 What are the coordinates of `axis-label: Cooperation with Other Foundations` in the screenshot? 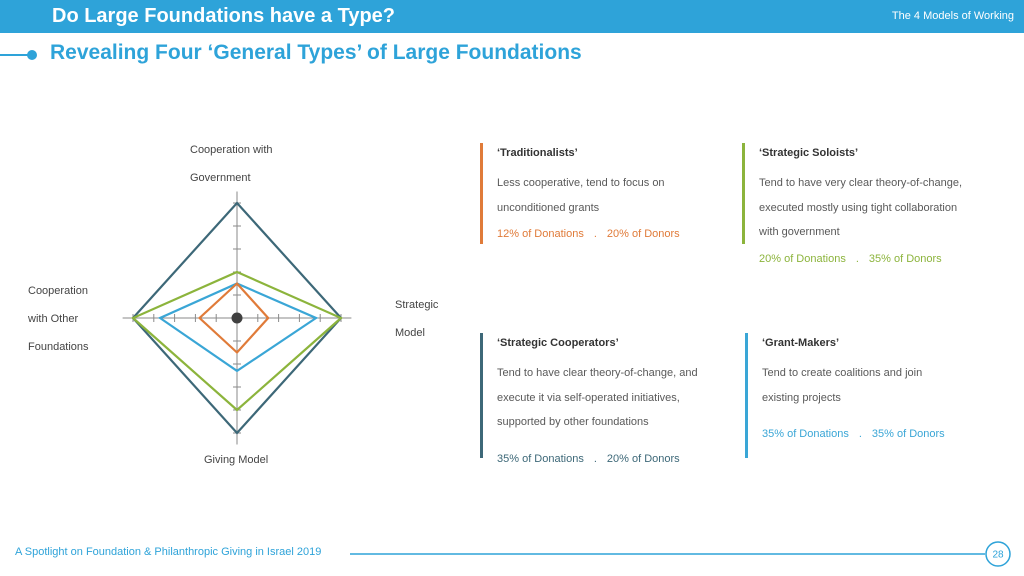 It's located at (58, 319).